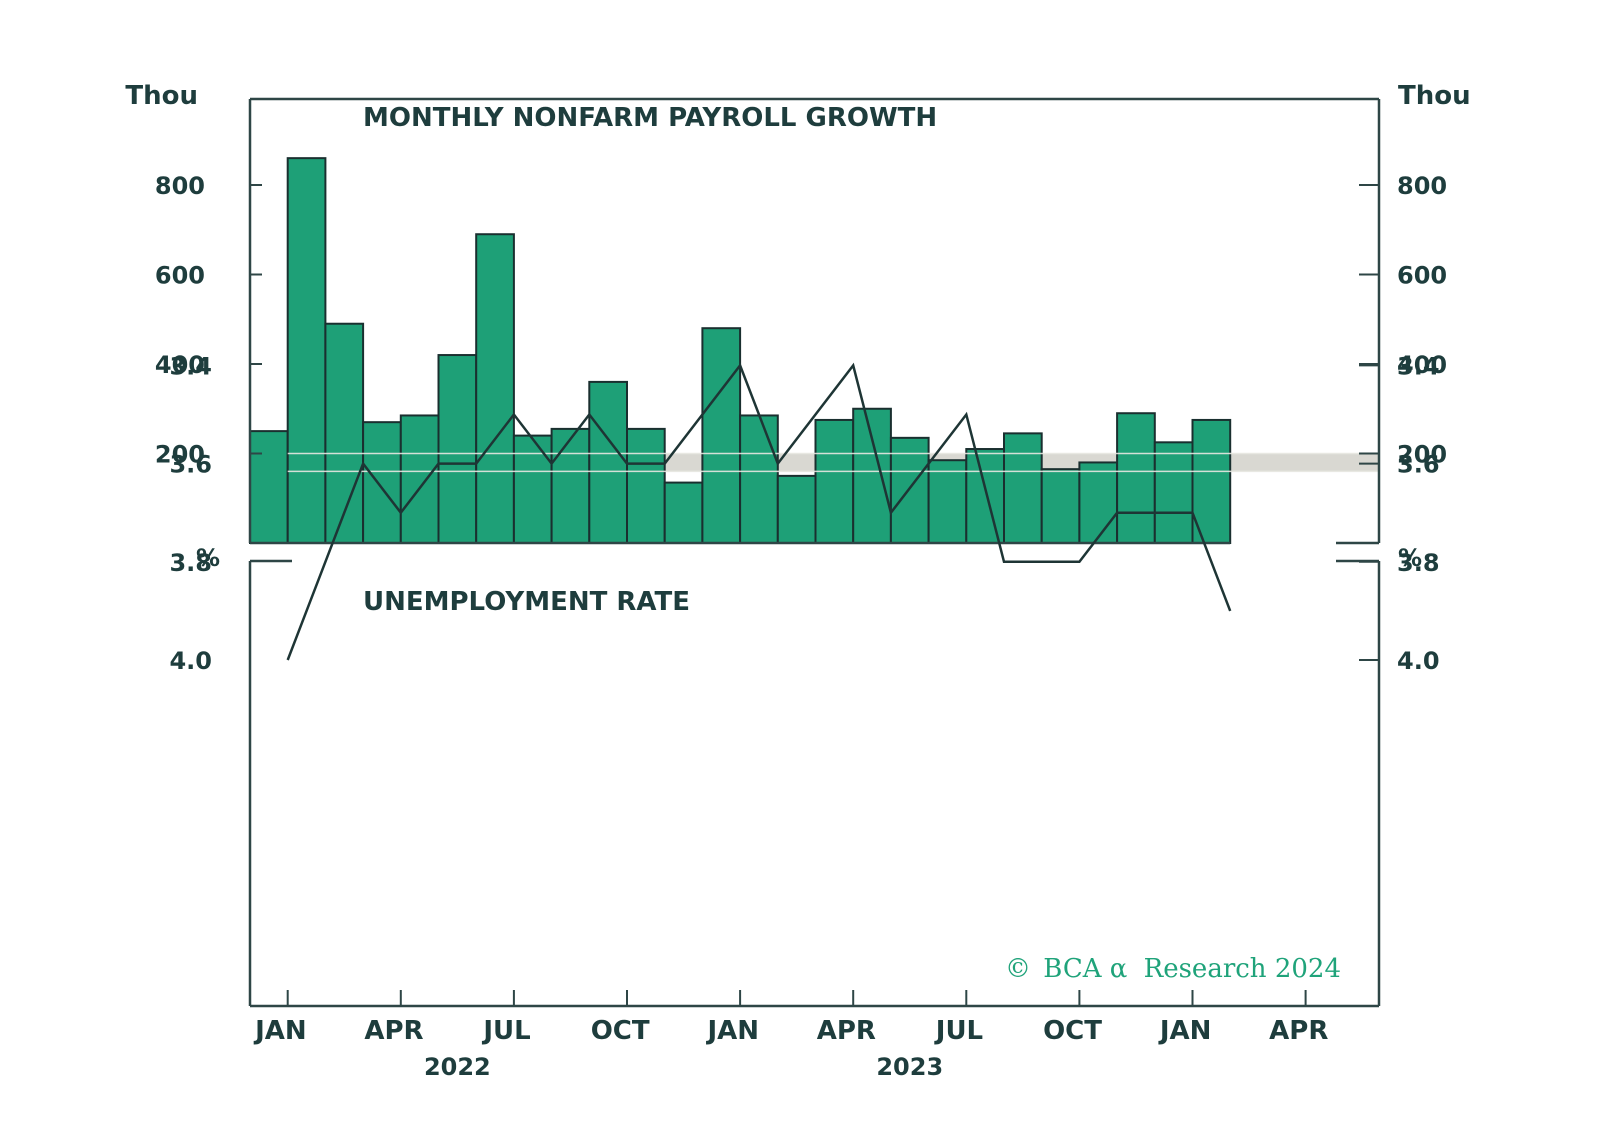  Describe the element at coordinates (190, 661) in the screenshot. I see `unemployment-ytick-label-left: 4.0` at that location.